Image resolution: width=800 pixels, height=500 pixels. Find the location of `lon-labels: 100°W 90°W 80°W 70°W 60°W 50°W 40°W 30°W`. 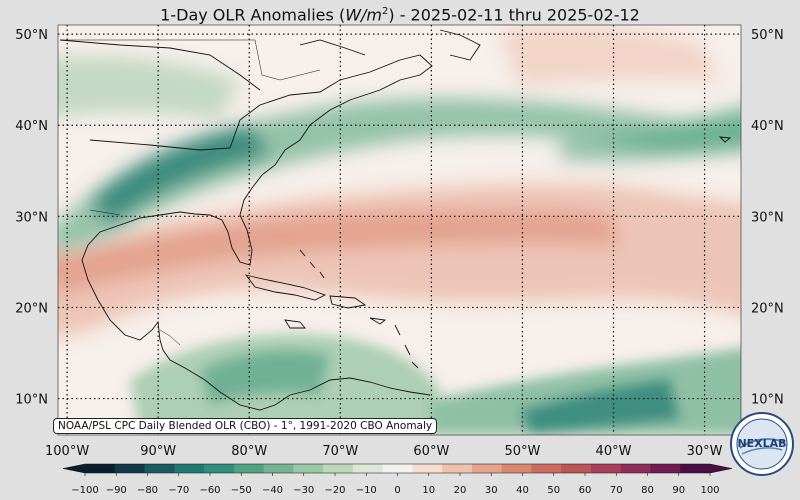

lon-labels: 100°W 90°W 80°W 70°W 60°W 50°W 40°W 30°W is located at coordinates (384, 451).